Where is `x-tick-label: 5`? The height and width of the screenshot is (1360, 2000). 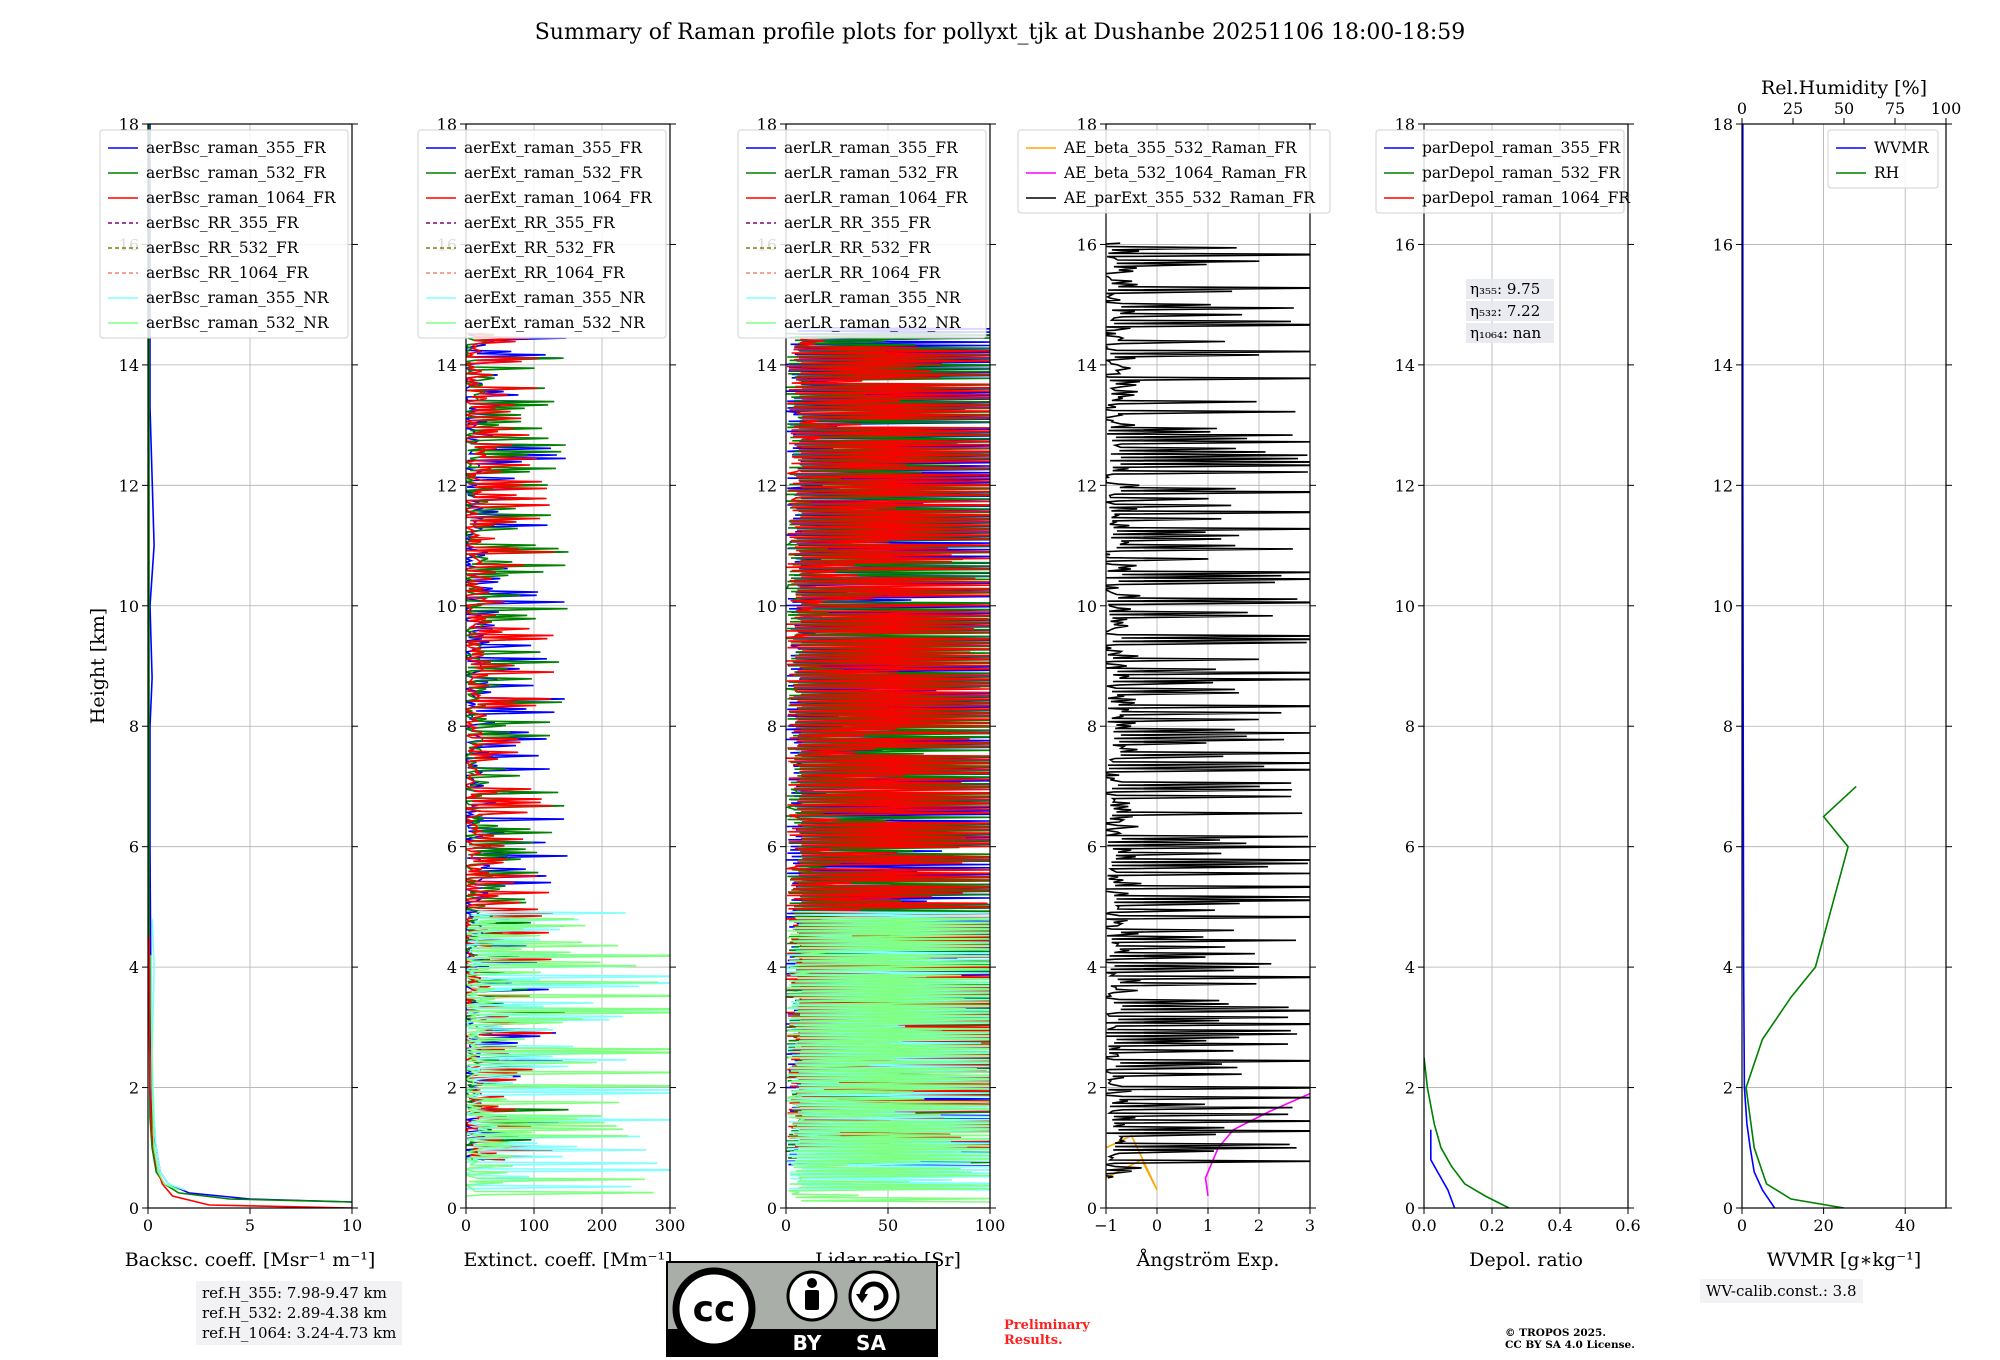
x-tick-label: 5 is located at coordinates (250, 1225).